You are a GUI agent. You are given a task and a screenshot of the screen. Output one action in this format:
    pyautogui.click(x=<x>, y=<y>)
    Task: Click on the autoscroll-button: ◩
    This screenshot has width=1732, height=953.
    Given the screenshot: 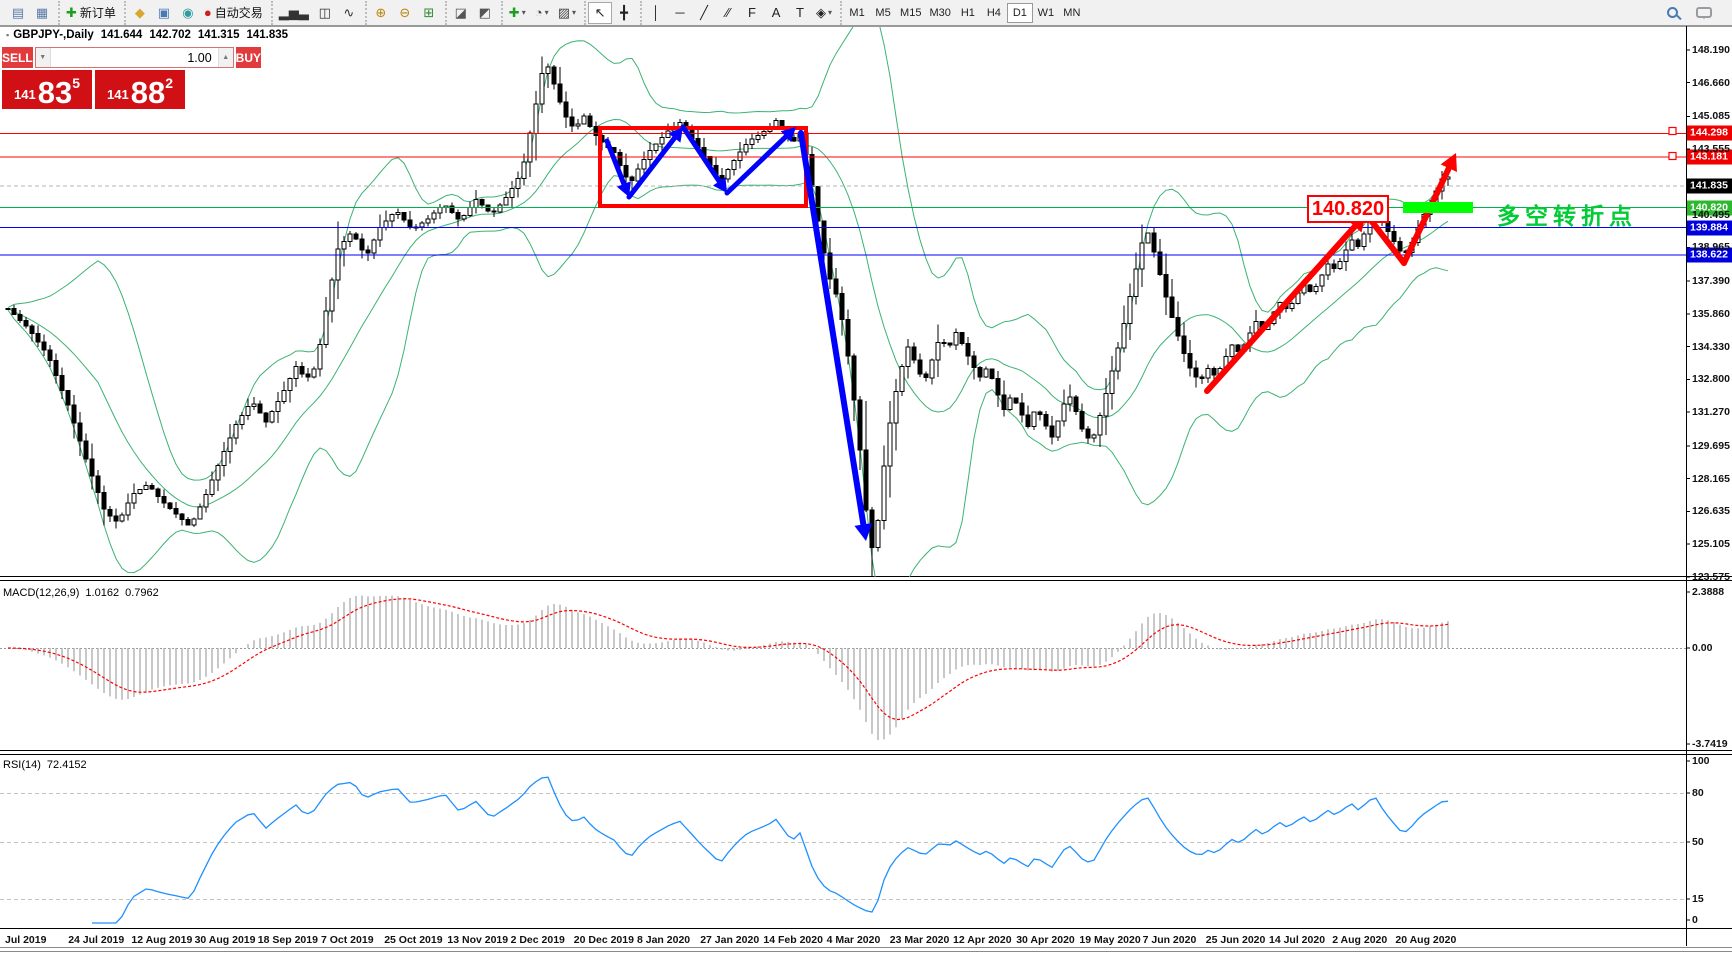 What is the action you would take?
    pyautogui.click(x=485, y=13)
    